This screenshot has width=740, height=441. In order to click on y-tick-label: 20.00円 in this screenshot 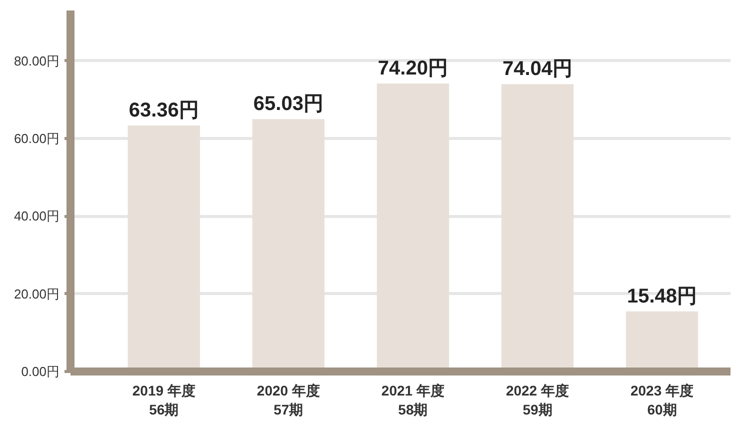, I will do `click(37, 294)`.